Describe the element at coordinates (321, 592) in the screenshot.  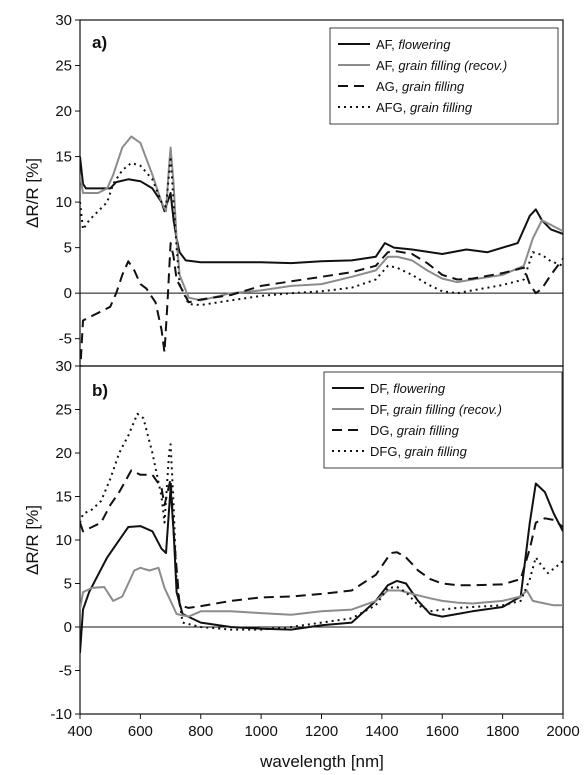
I see `series-line-df-recov` at that location.